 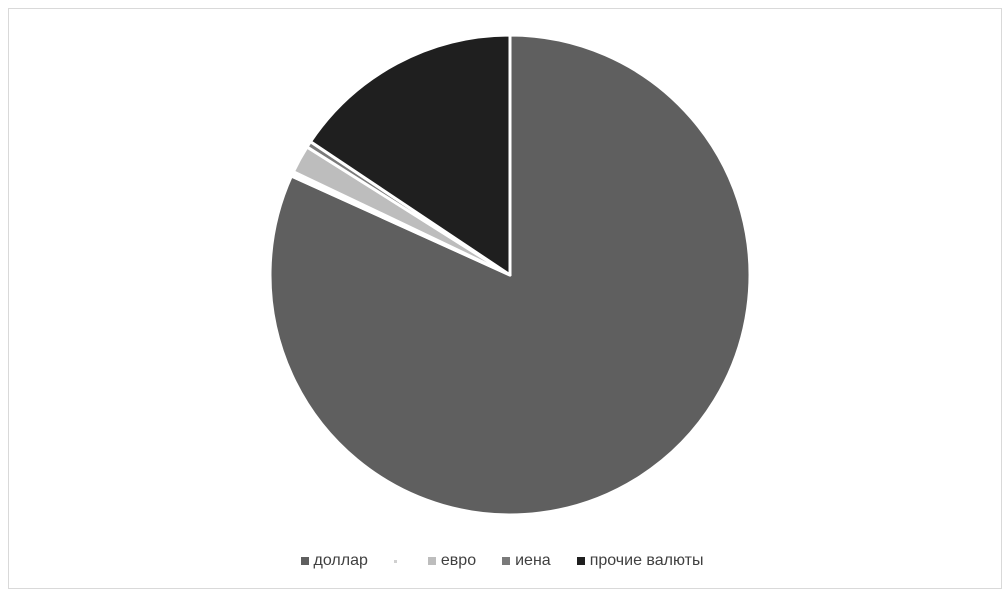 What do you see at coordinates (340, 560) in the screenshot?
I see `legend-label-dollar: доллар` at bounding box center [340, 560].